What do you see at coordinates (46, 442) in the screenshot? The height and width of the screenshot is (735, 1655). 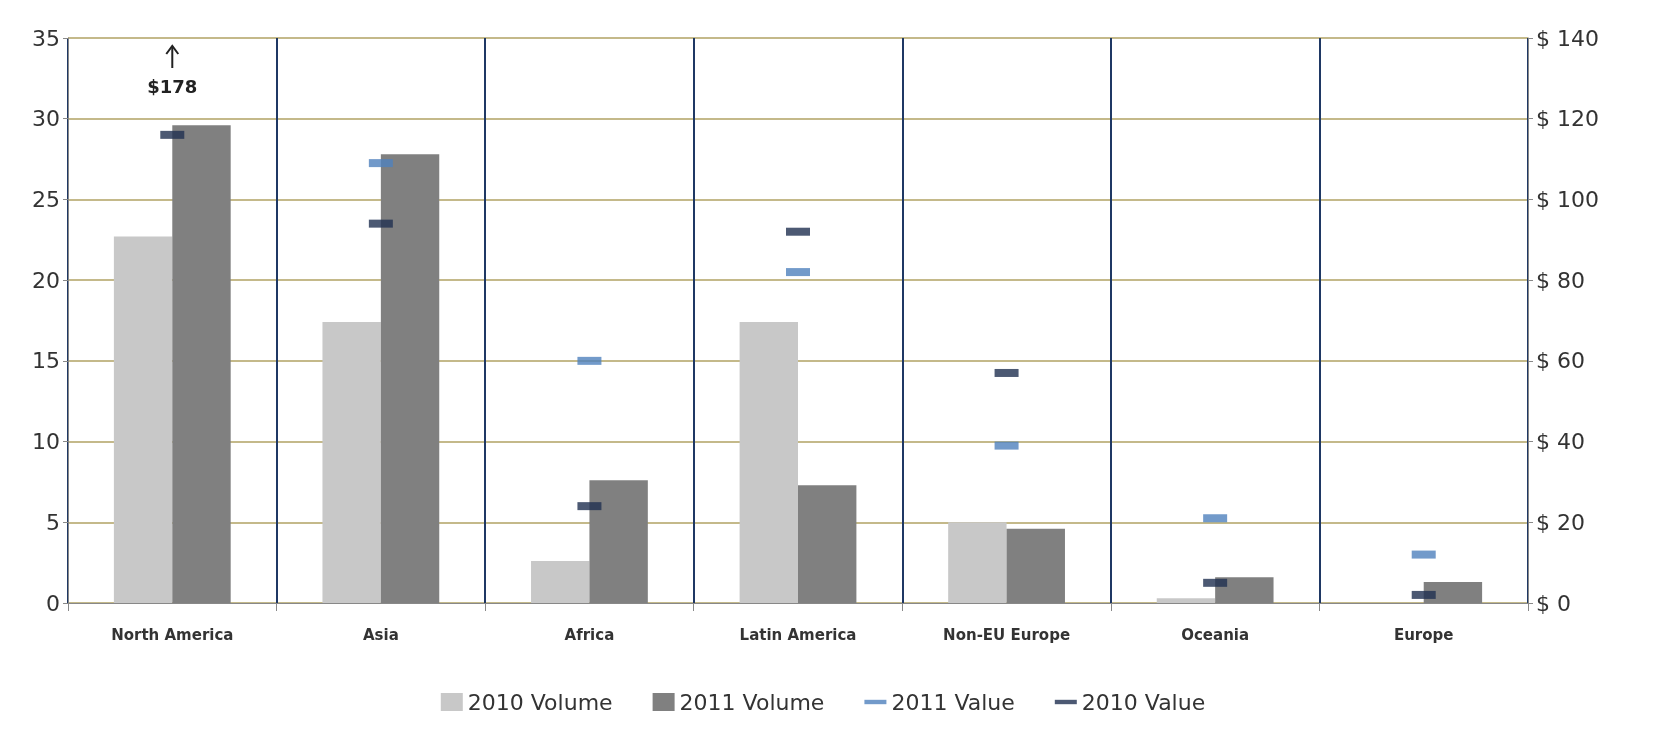 I see `y-tick-label: 10` at bounding box center [46, 442].